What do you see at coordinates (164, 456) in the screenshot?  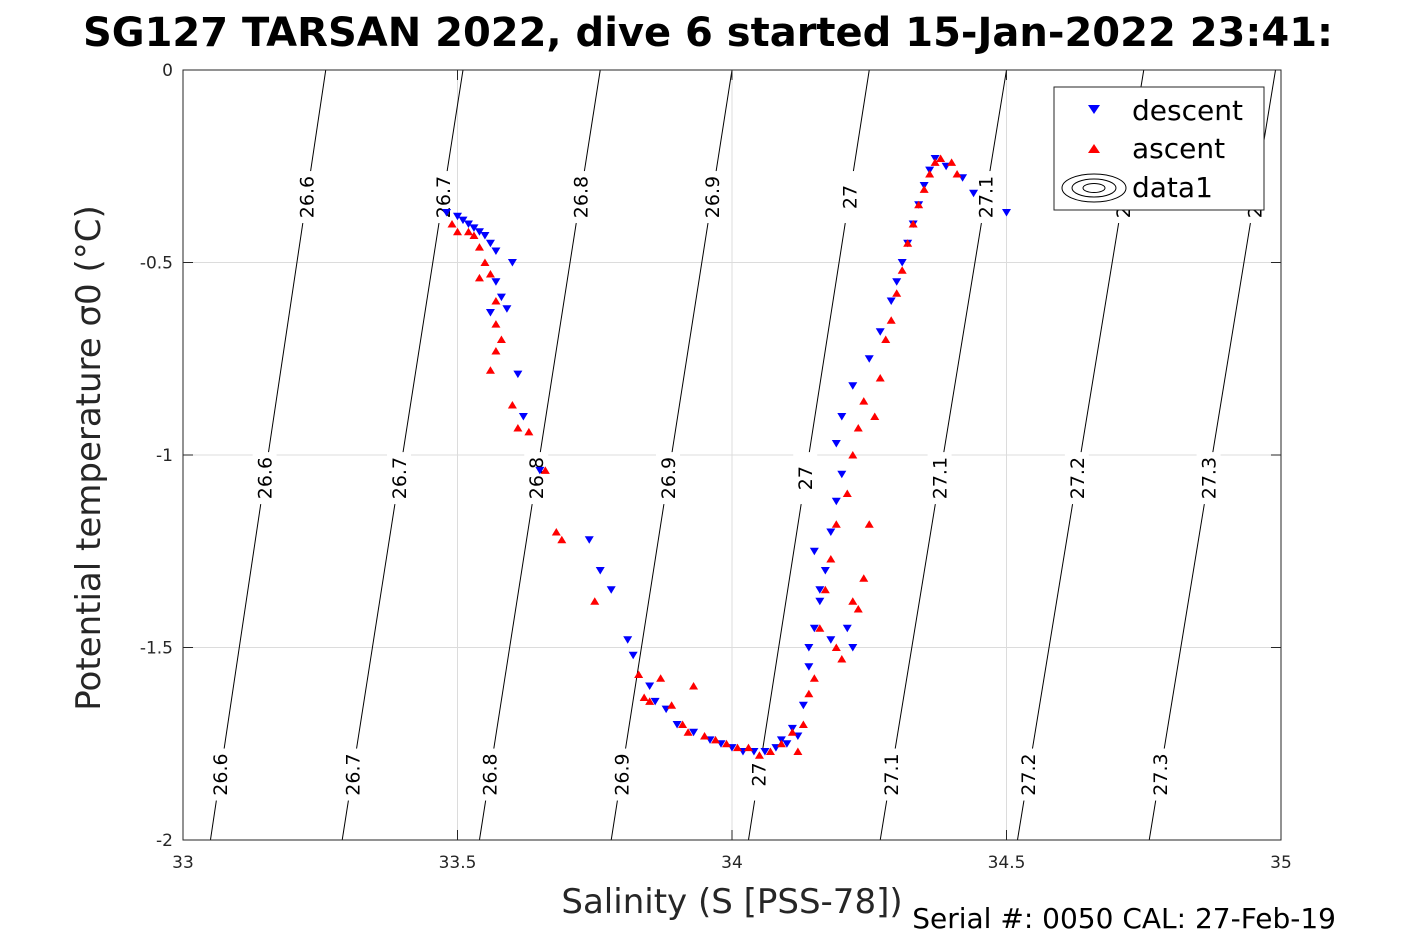 I see `y-tick-label: -1` at bounding box center [164, 456].